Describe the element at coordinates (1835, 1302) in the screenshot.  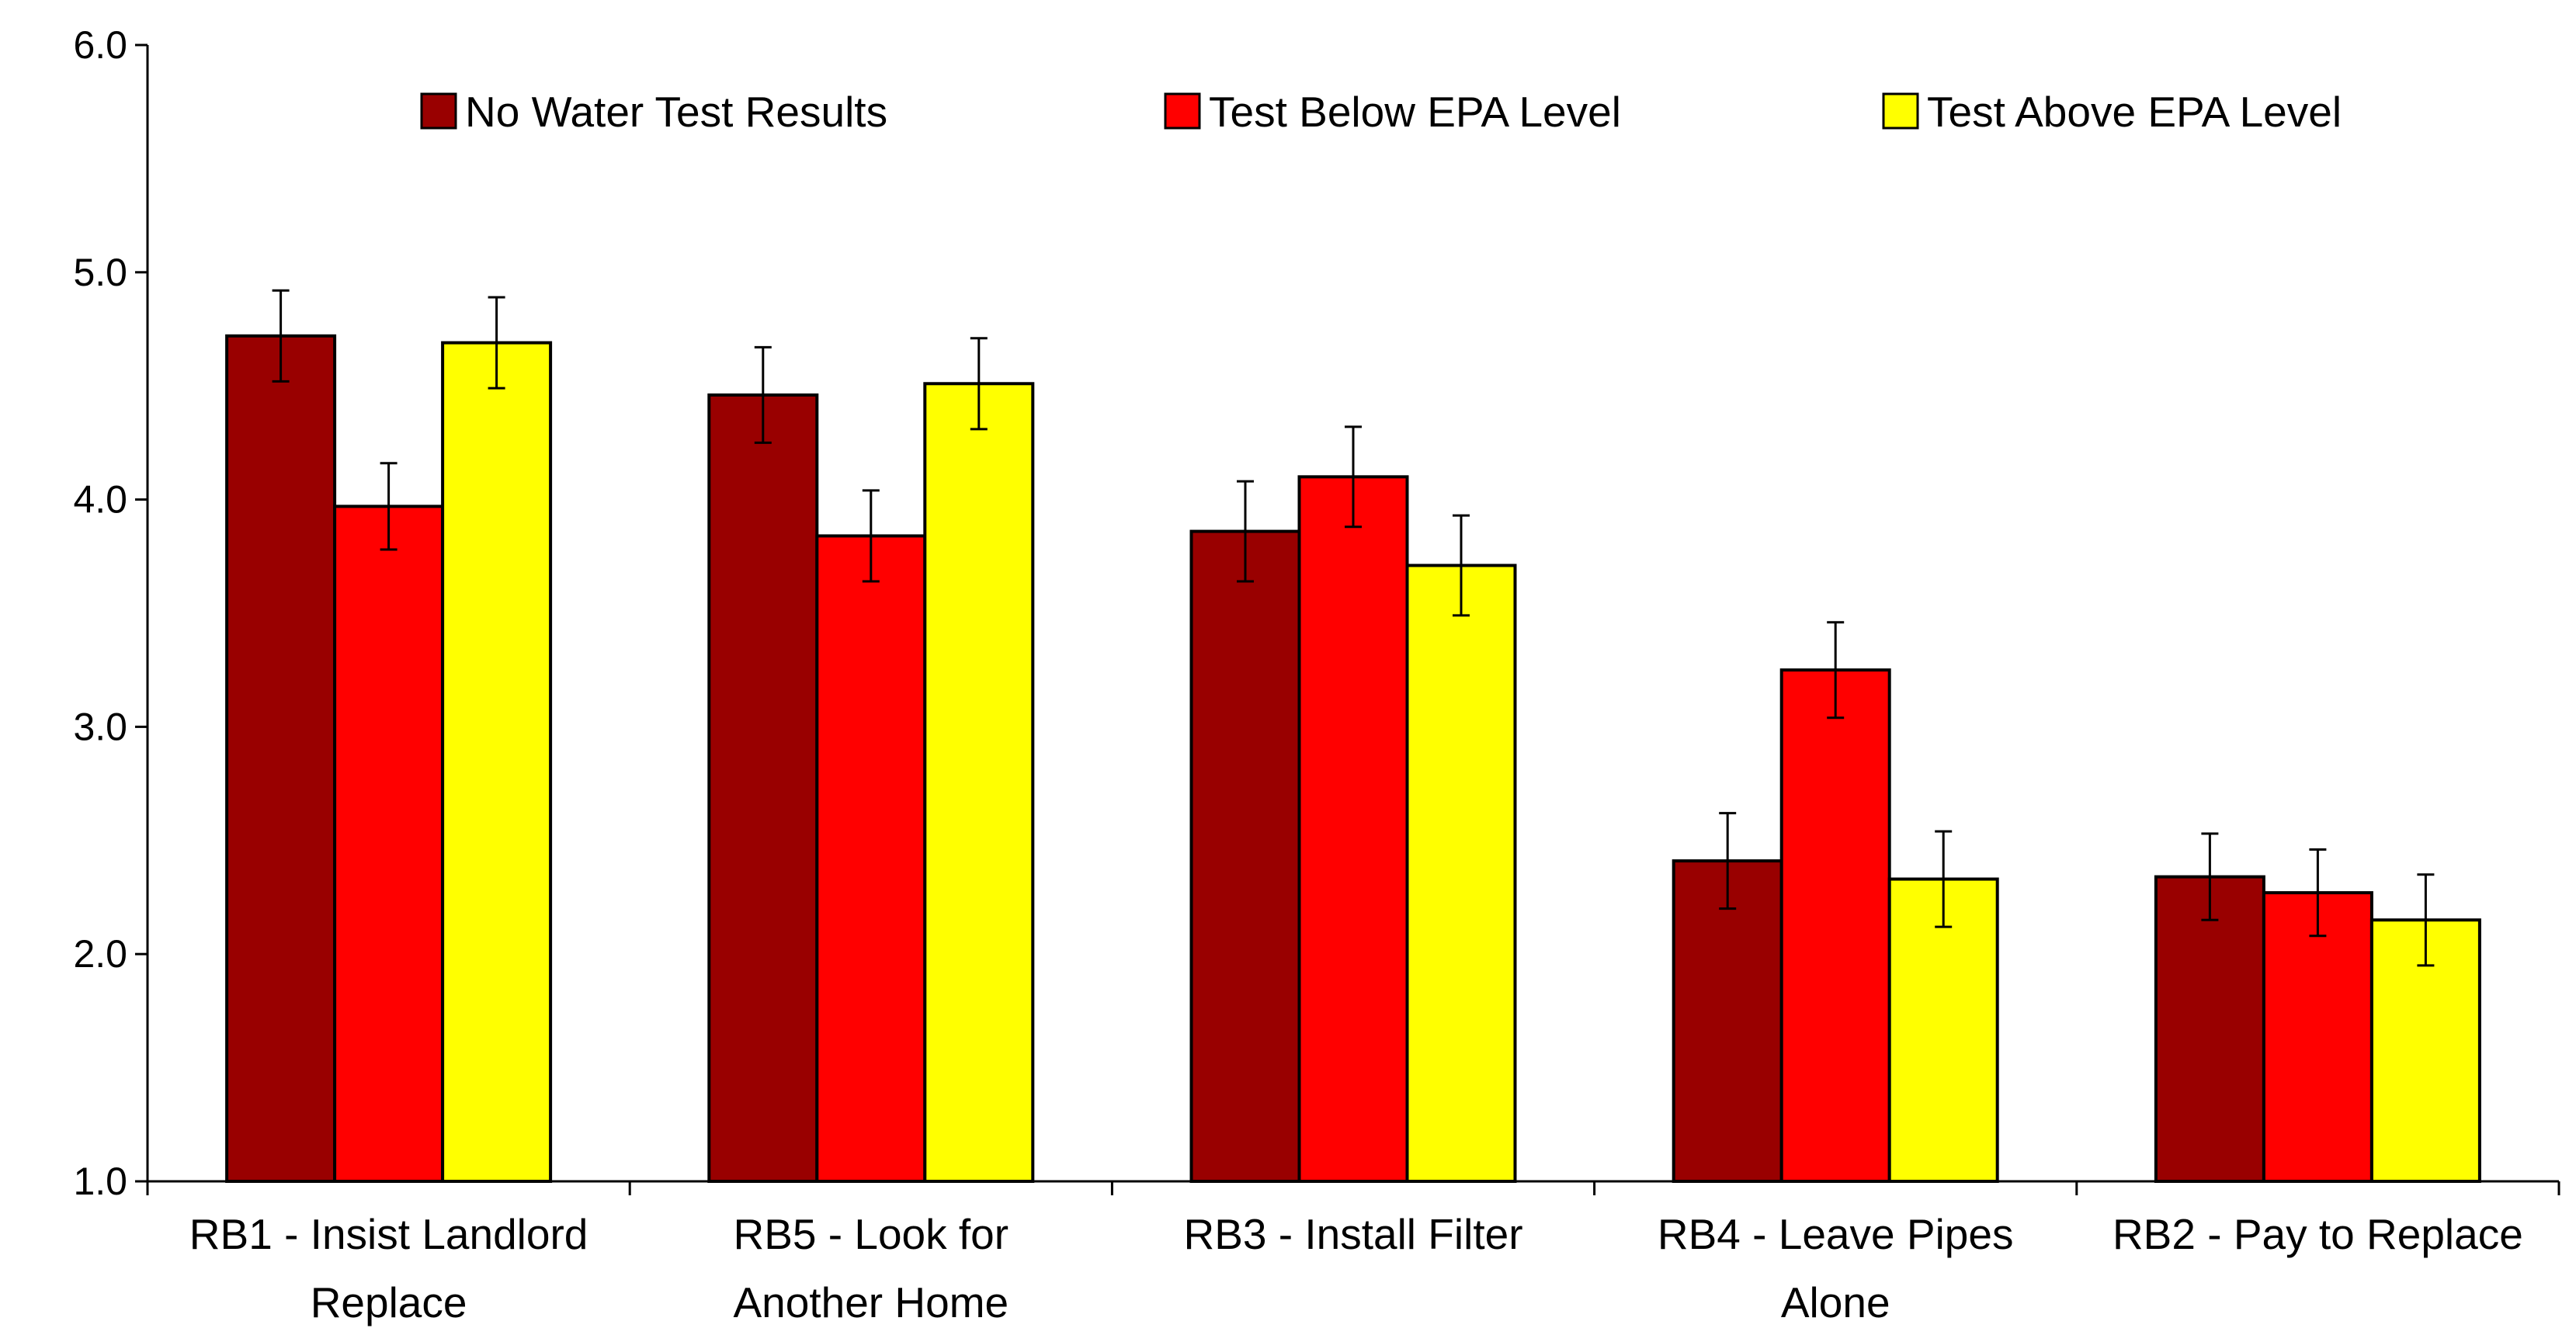
I see `x-category-label-4-line-2: Alone` at that location.